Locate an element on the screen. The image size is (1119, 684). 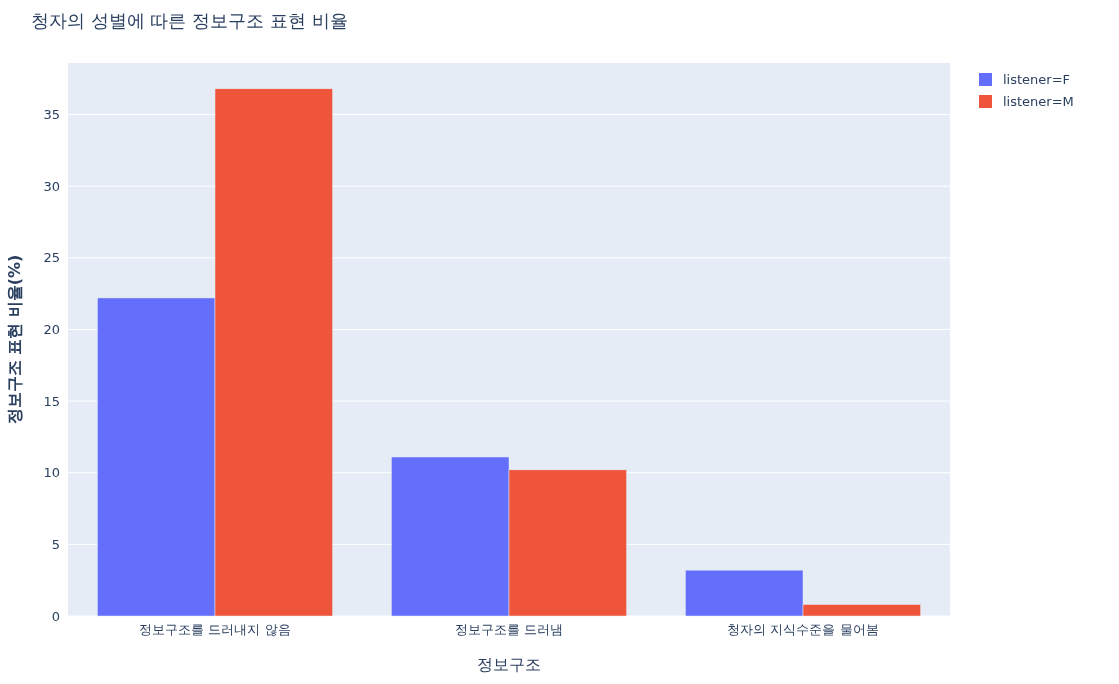
y-tick-label: 20 is located at coordinates (51, 330).